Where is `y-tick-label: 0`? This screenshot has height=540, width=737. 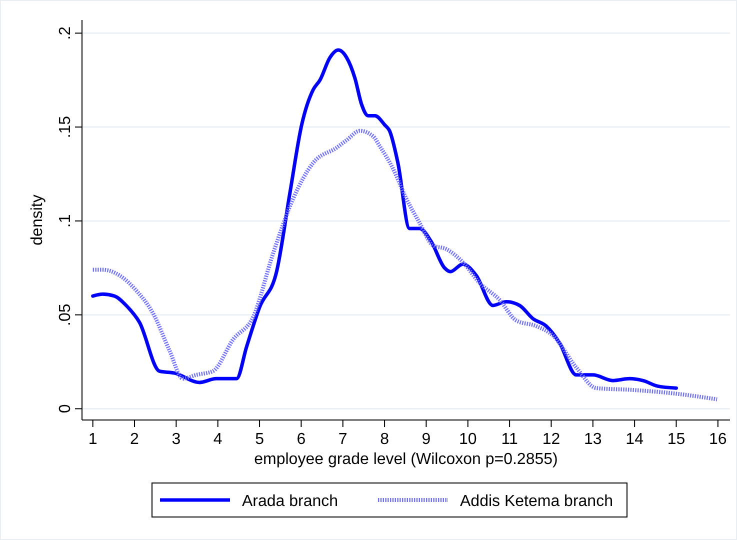 y-tick-label: 0 is located at coordinates (65, 409).